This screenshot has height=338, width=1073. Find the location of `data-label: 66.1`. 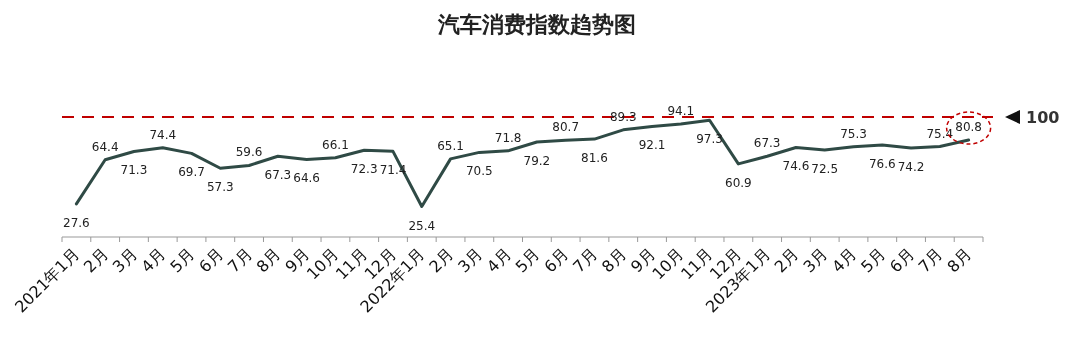

data-label: 66.1 is located at coordinates (335, 144).